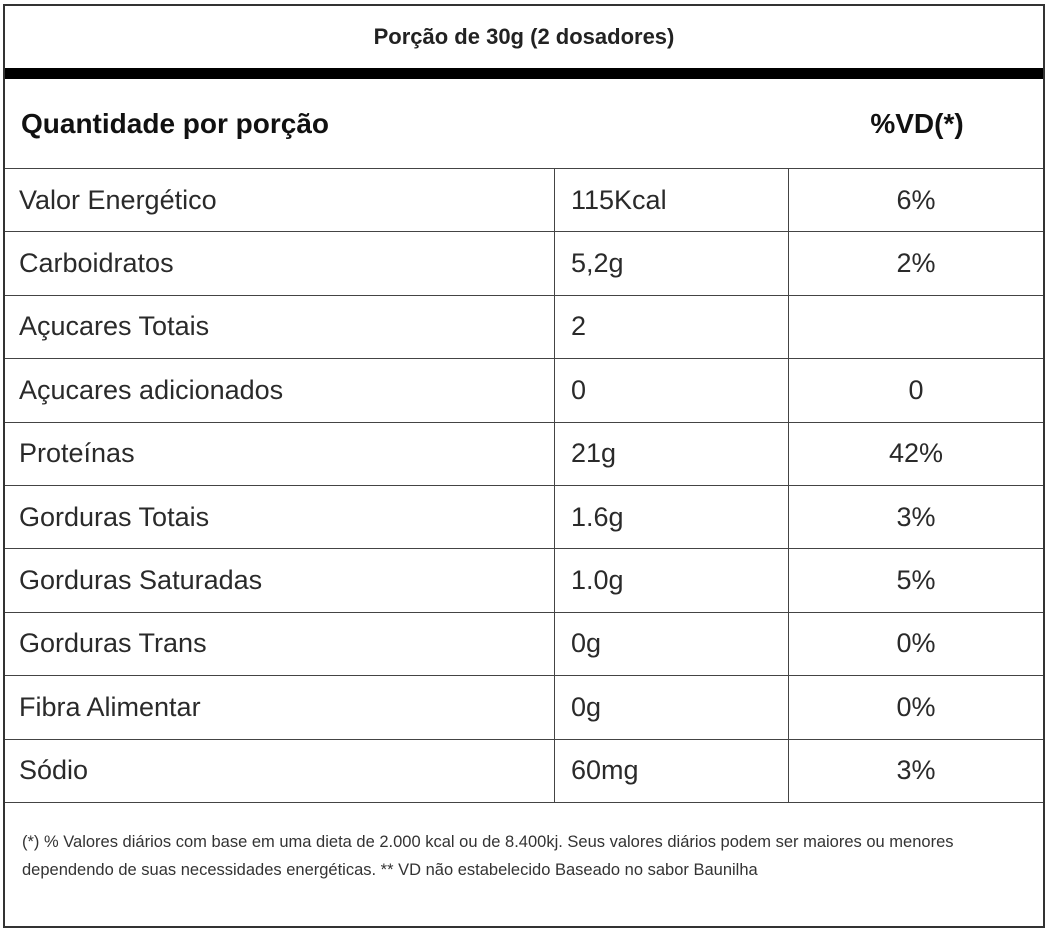  What do you see at coordinates (175, 123) in the screenshot?
I see `quantity-header: Quantidade por porção` at bounding box center [175, 123].